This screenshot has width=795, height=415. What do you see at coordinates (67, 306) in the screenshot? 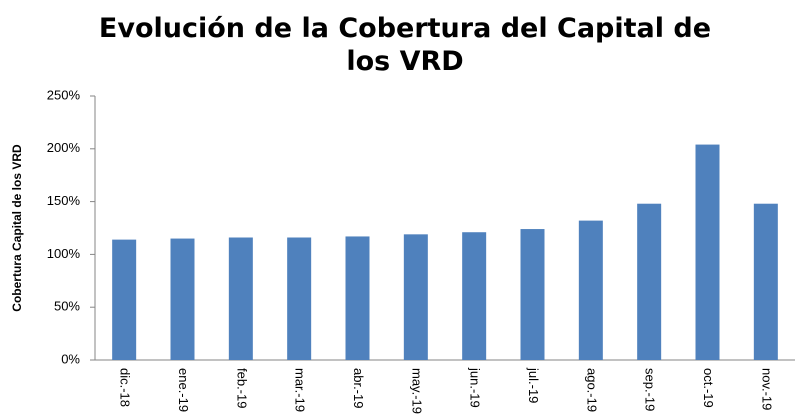
I see `y-tick-label: 50%` at bounding box center [67, 306].